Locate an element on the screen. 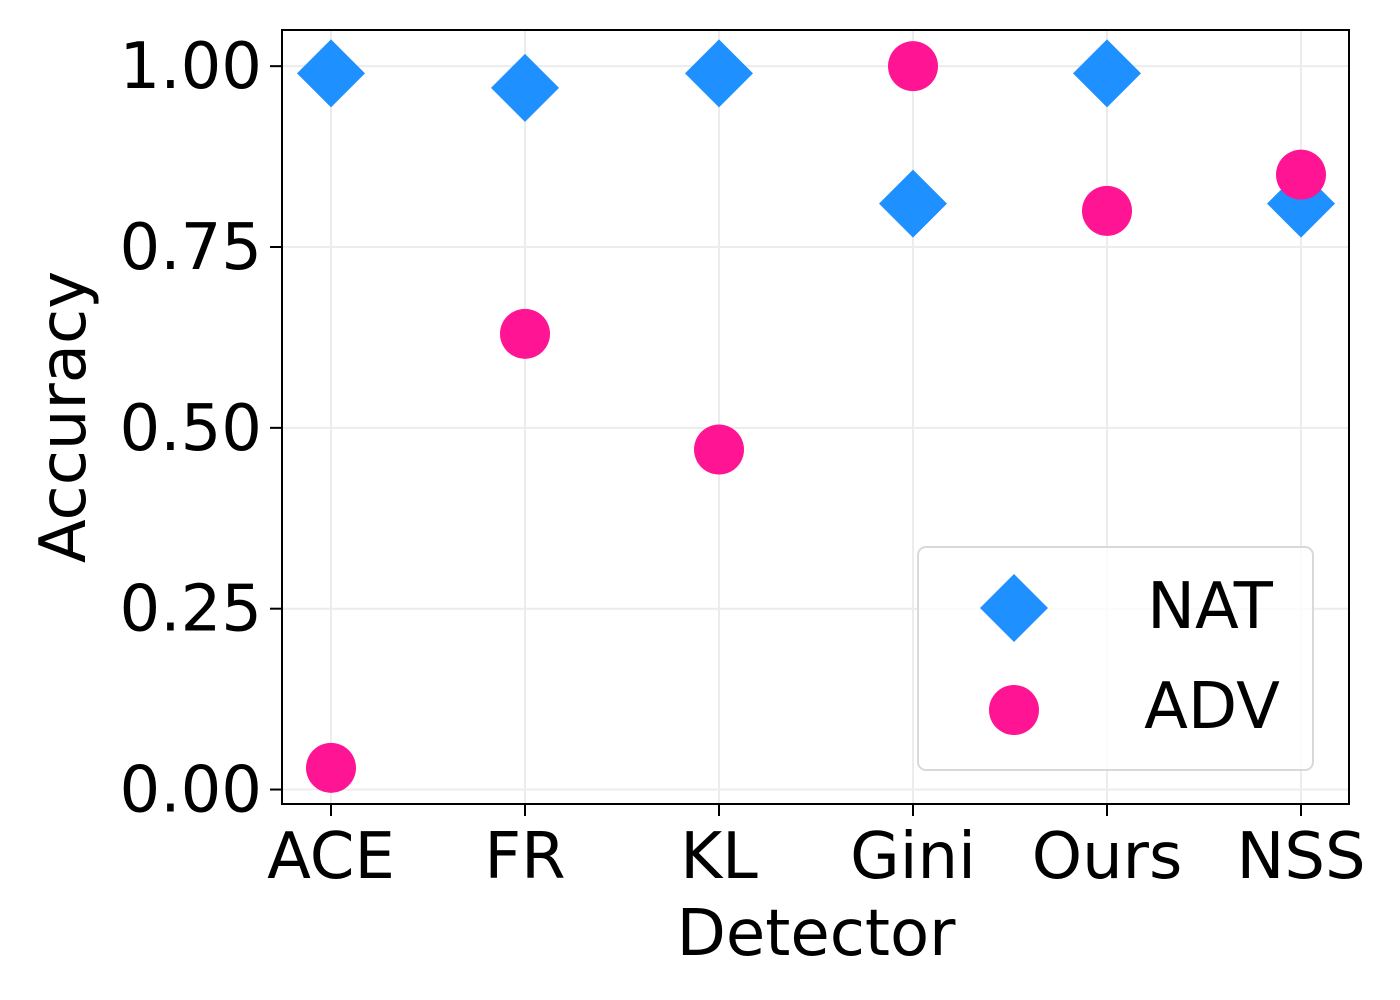 Image resolution: width=1400 pixels, height=1000 pixels. y-tick-label: 0.75 is located at coordinates (191, 248).